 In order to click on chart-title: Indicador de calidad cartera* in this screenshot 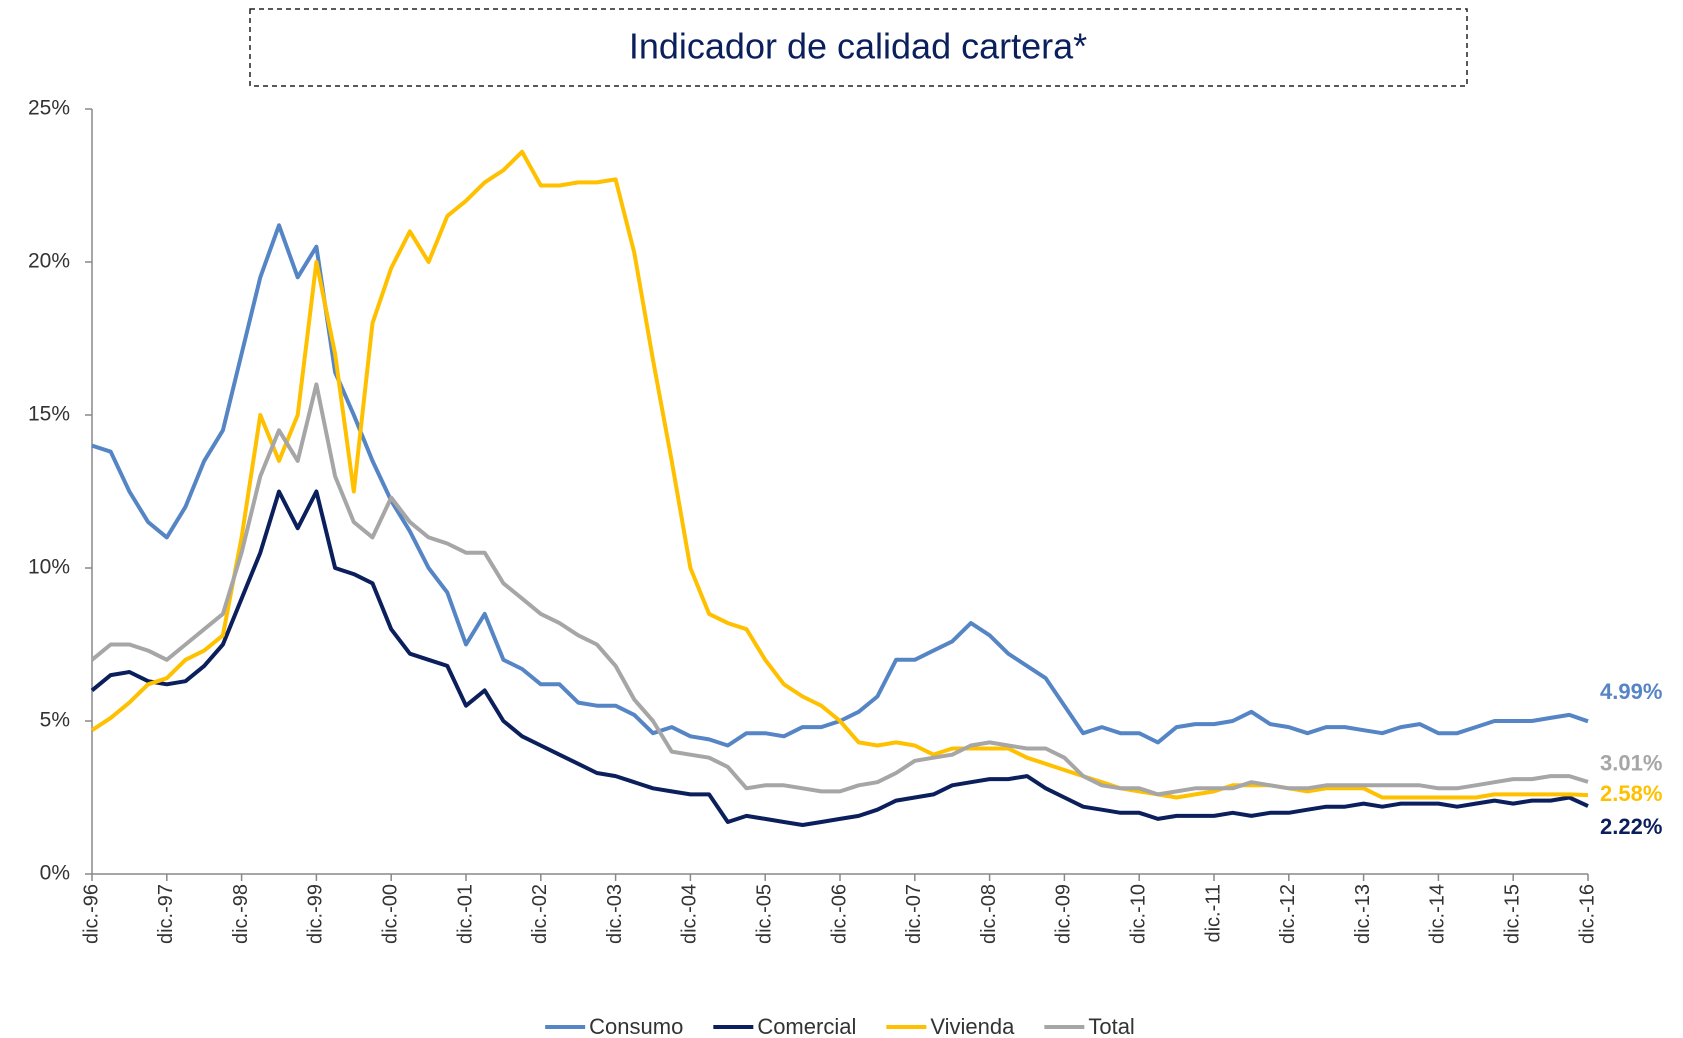, I will do `click(858, 46)`.